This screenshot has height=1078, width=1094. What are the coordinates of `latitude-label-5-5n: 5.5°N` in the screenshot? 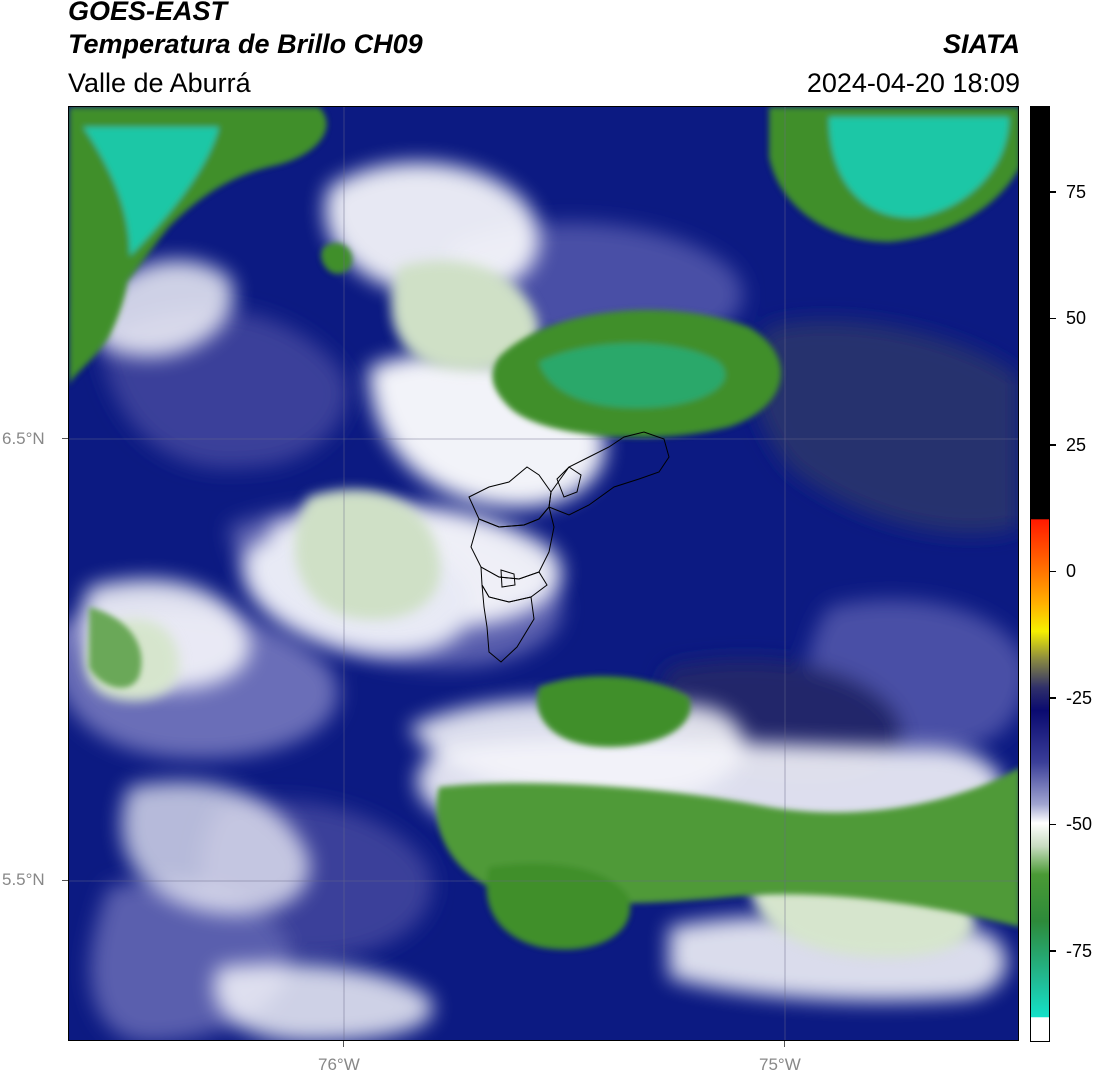 It's located at (23, 879).